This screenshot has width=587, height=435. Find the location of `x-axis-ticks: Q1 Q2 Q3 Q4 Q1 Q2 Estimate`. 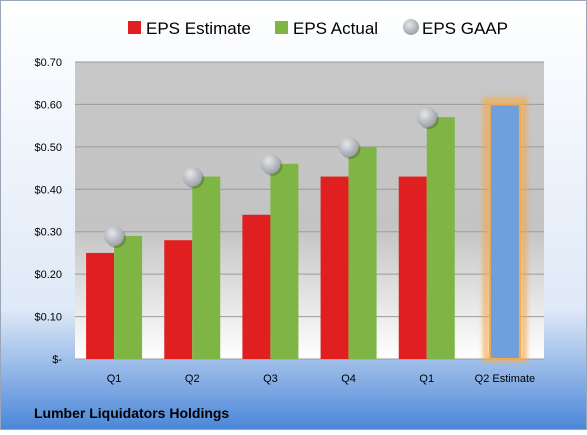

x-axis-ticks: Q1 Q2 Q3 Q4 Q1 Q2 Estimate is located at coordinates (321, 379).